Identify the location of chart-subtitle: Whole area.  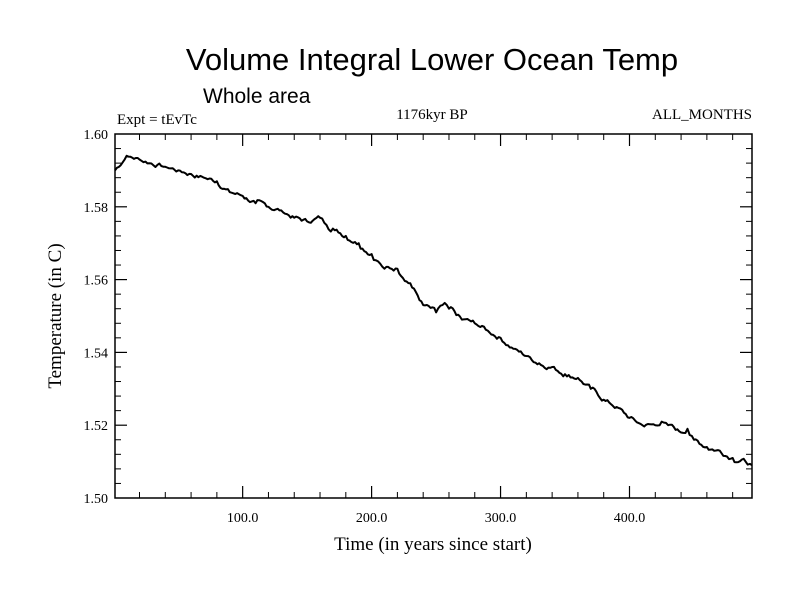
(257, 96).